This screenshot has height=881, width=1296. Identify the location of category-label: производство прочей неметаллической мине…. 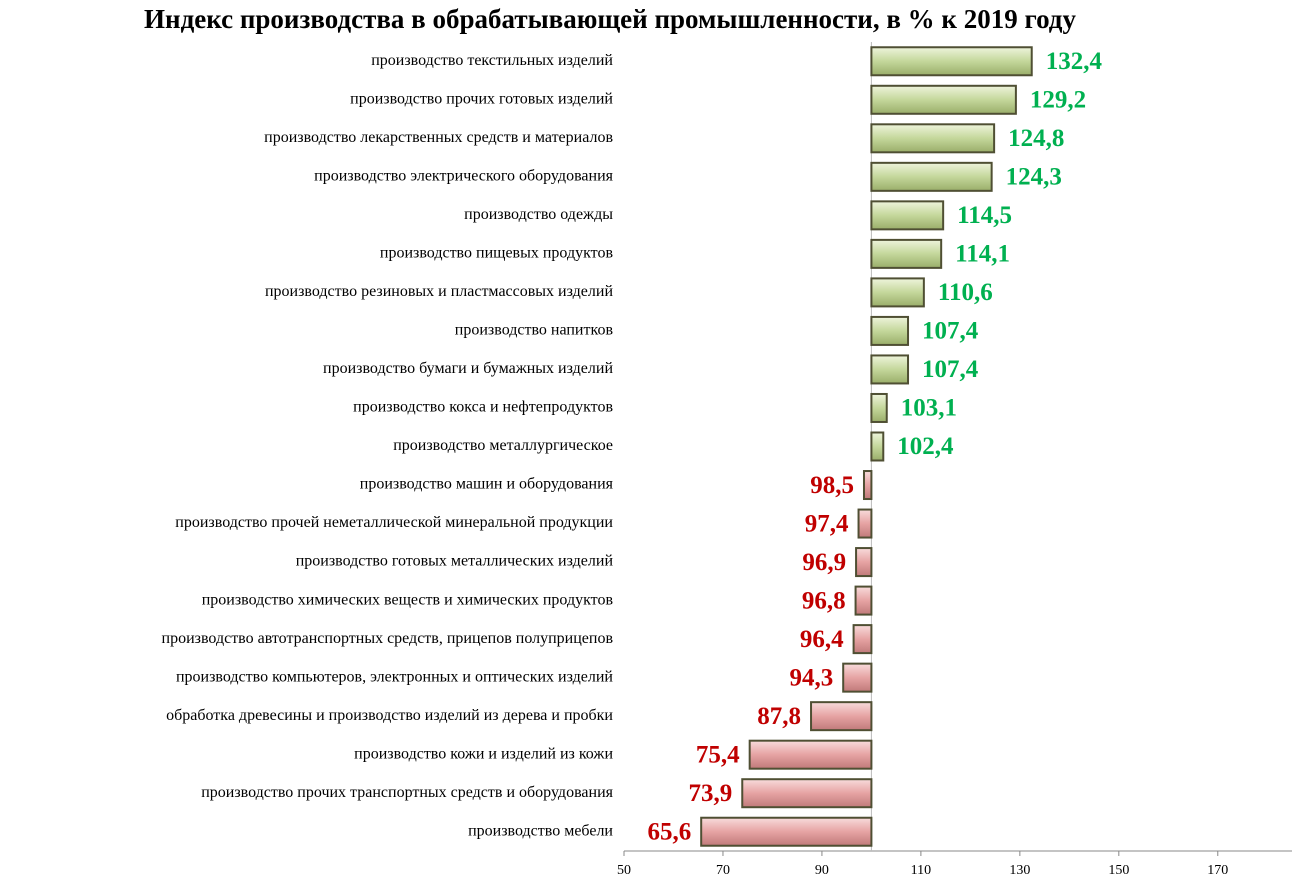
(394, 522).